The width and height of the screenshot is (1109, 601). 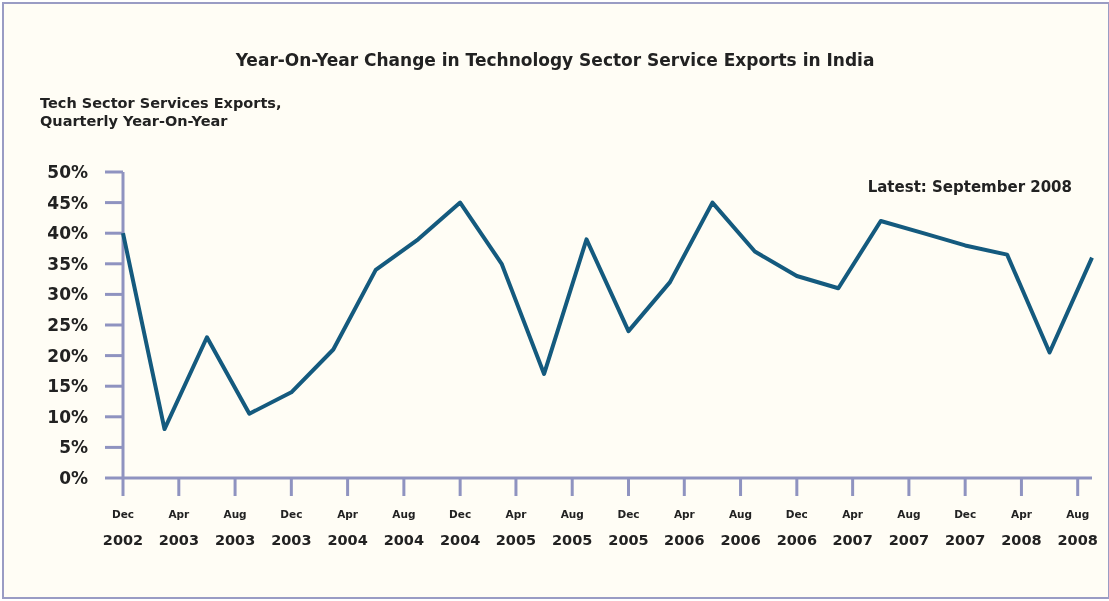 I want to click on x-tick-label: Aug 2008, so click(x=1077, y=528).